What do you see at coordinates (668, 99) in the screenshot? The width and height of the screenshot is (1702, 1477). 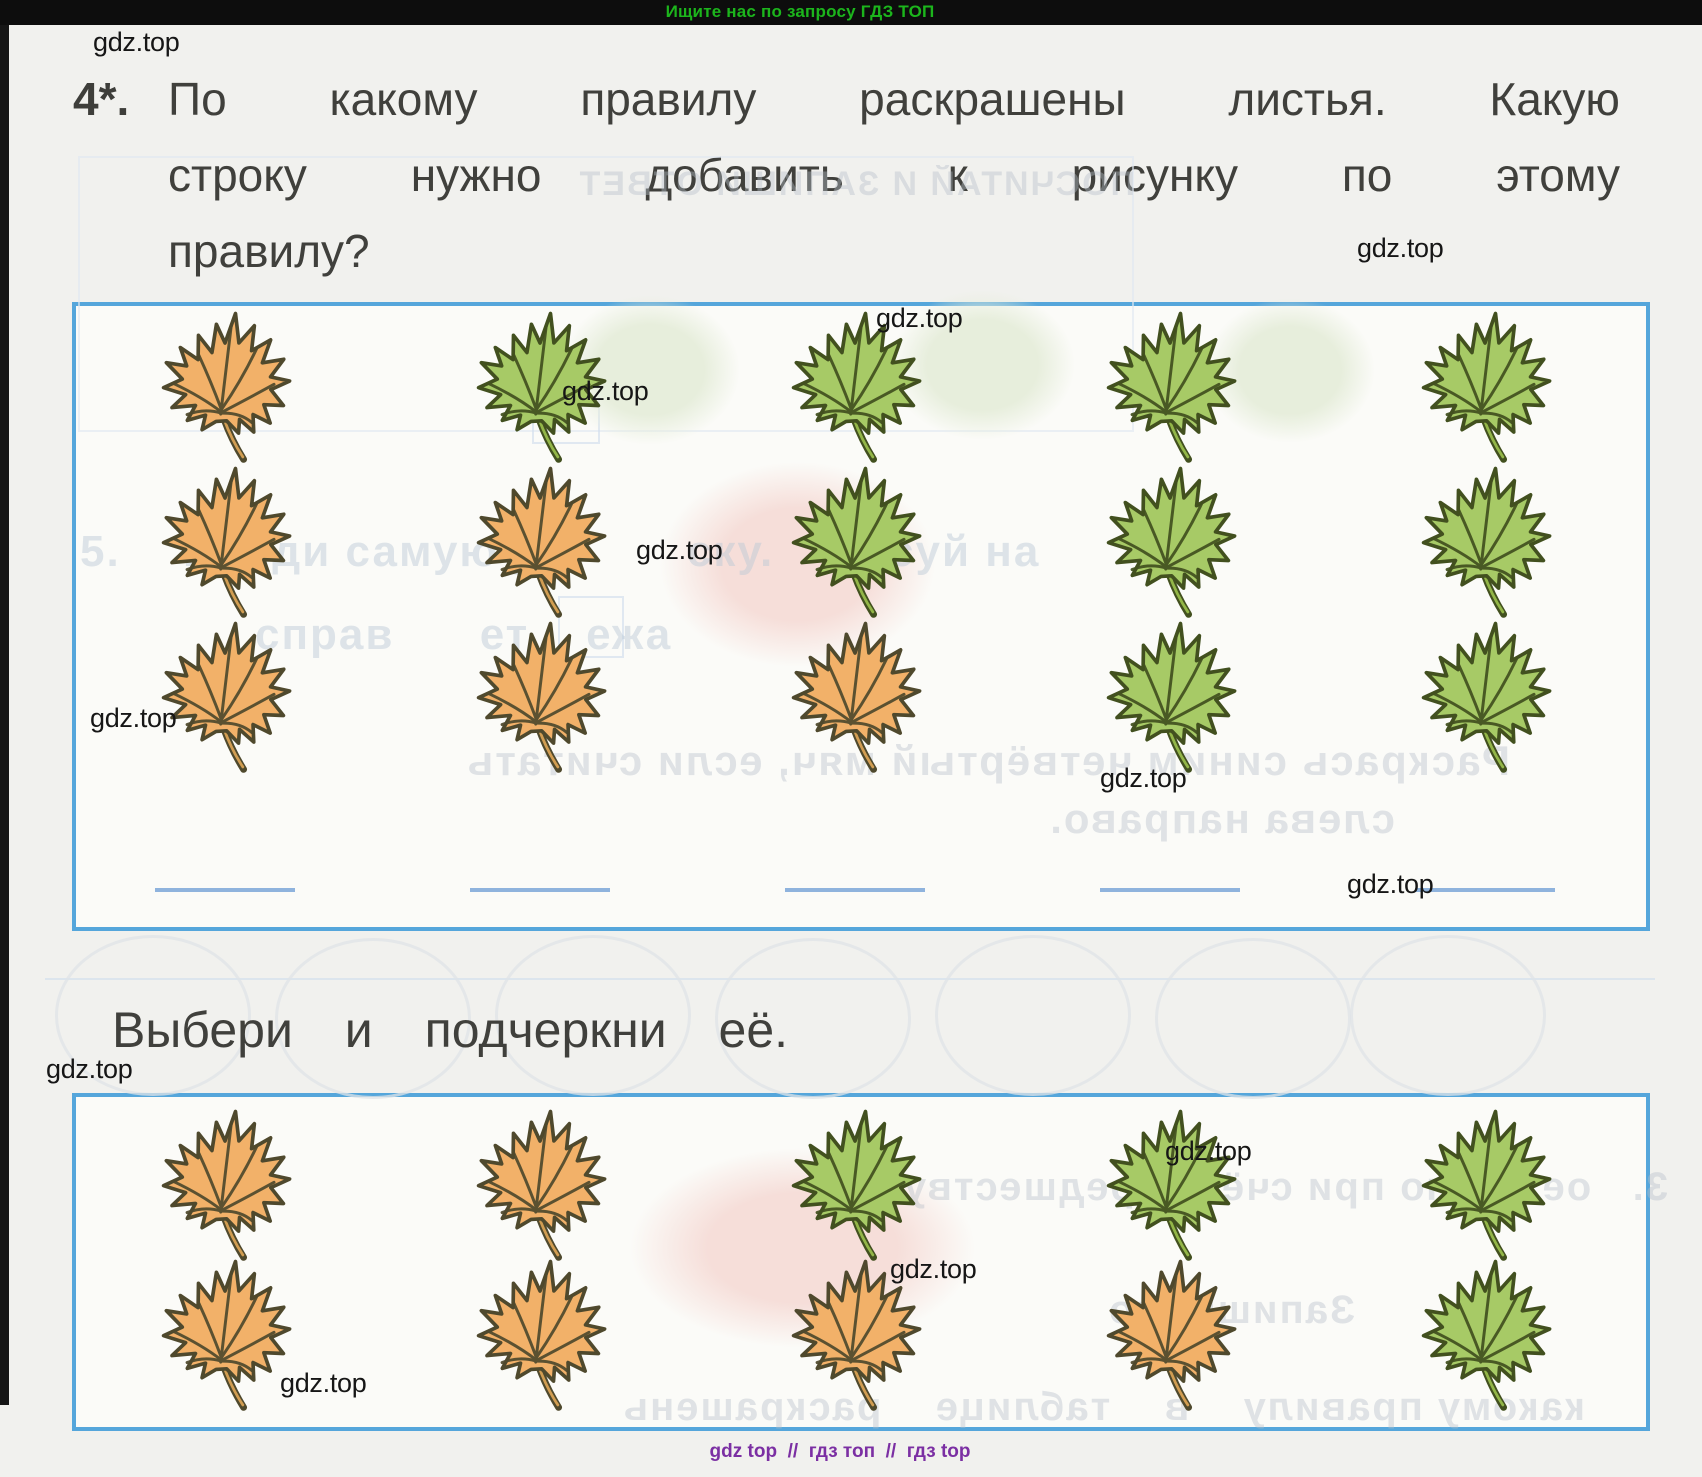 I see `task-word: правилу` at bounding box center [668, 99].